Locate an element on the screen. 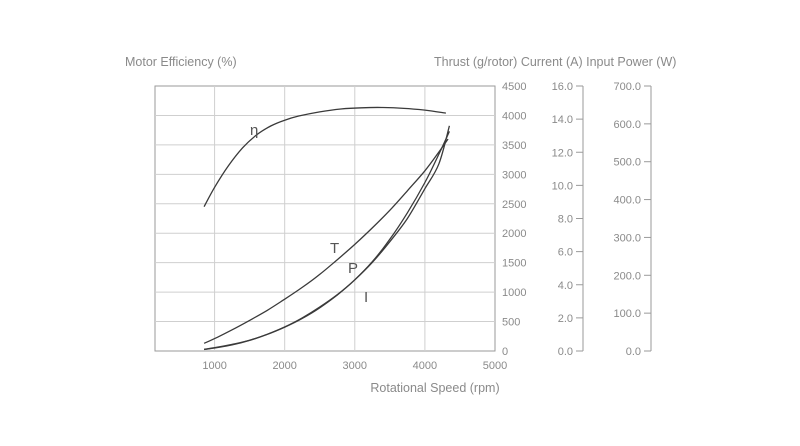 The width and height of the screenshot is (800, 446). thrust-tick-label: 3500 is located at coordinates (514, 146).